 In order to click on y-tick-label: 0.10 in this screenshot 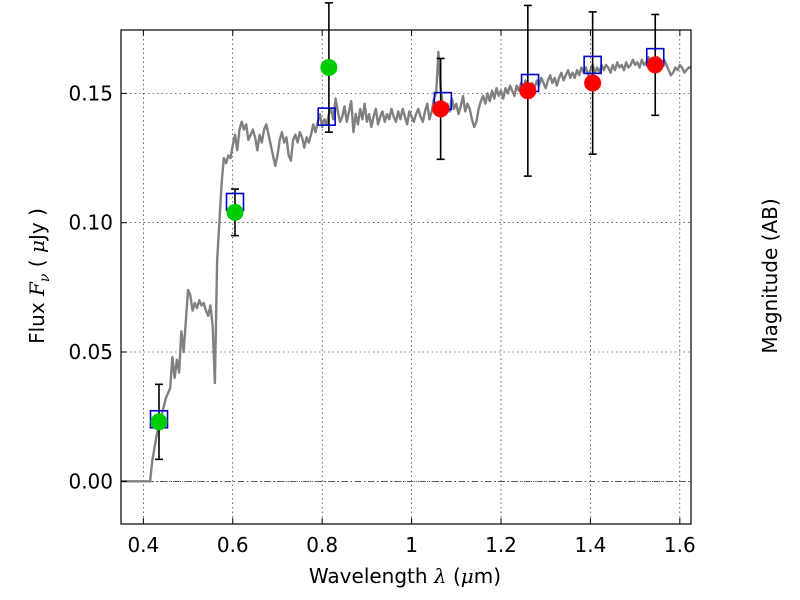, I will do `click(90, 223)`.